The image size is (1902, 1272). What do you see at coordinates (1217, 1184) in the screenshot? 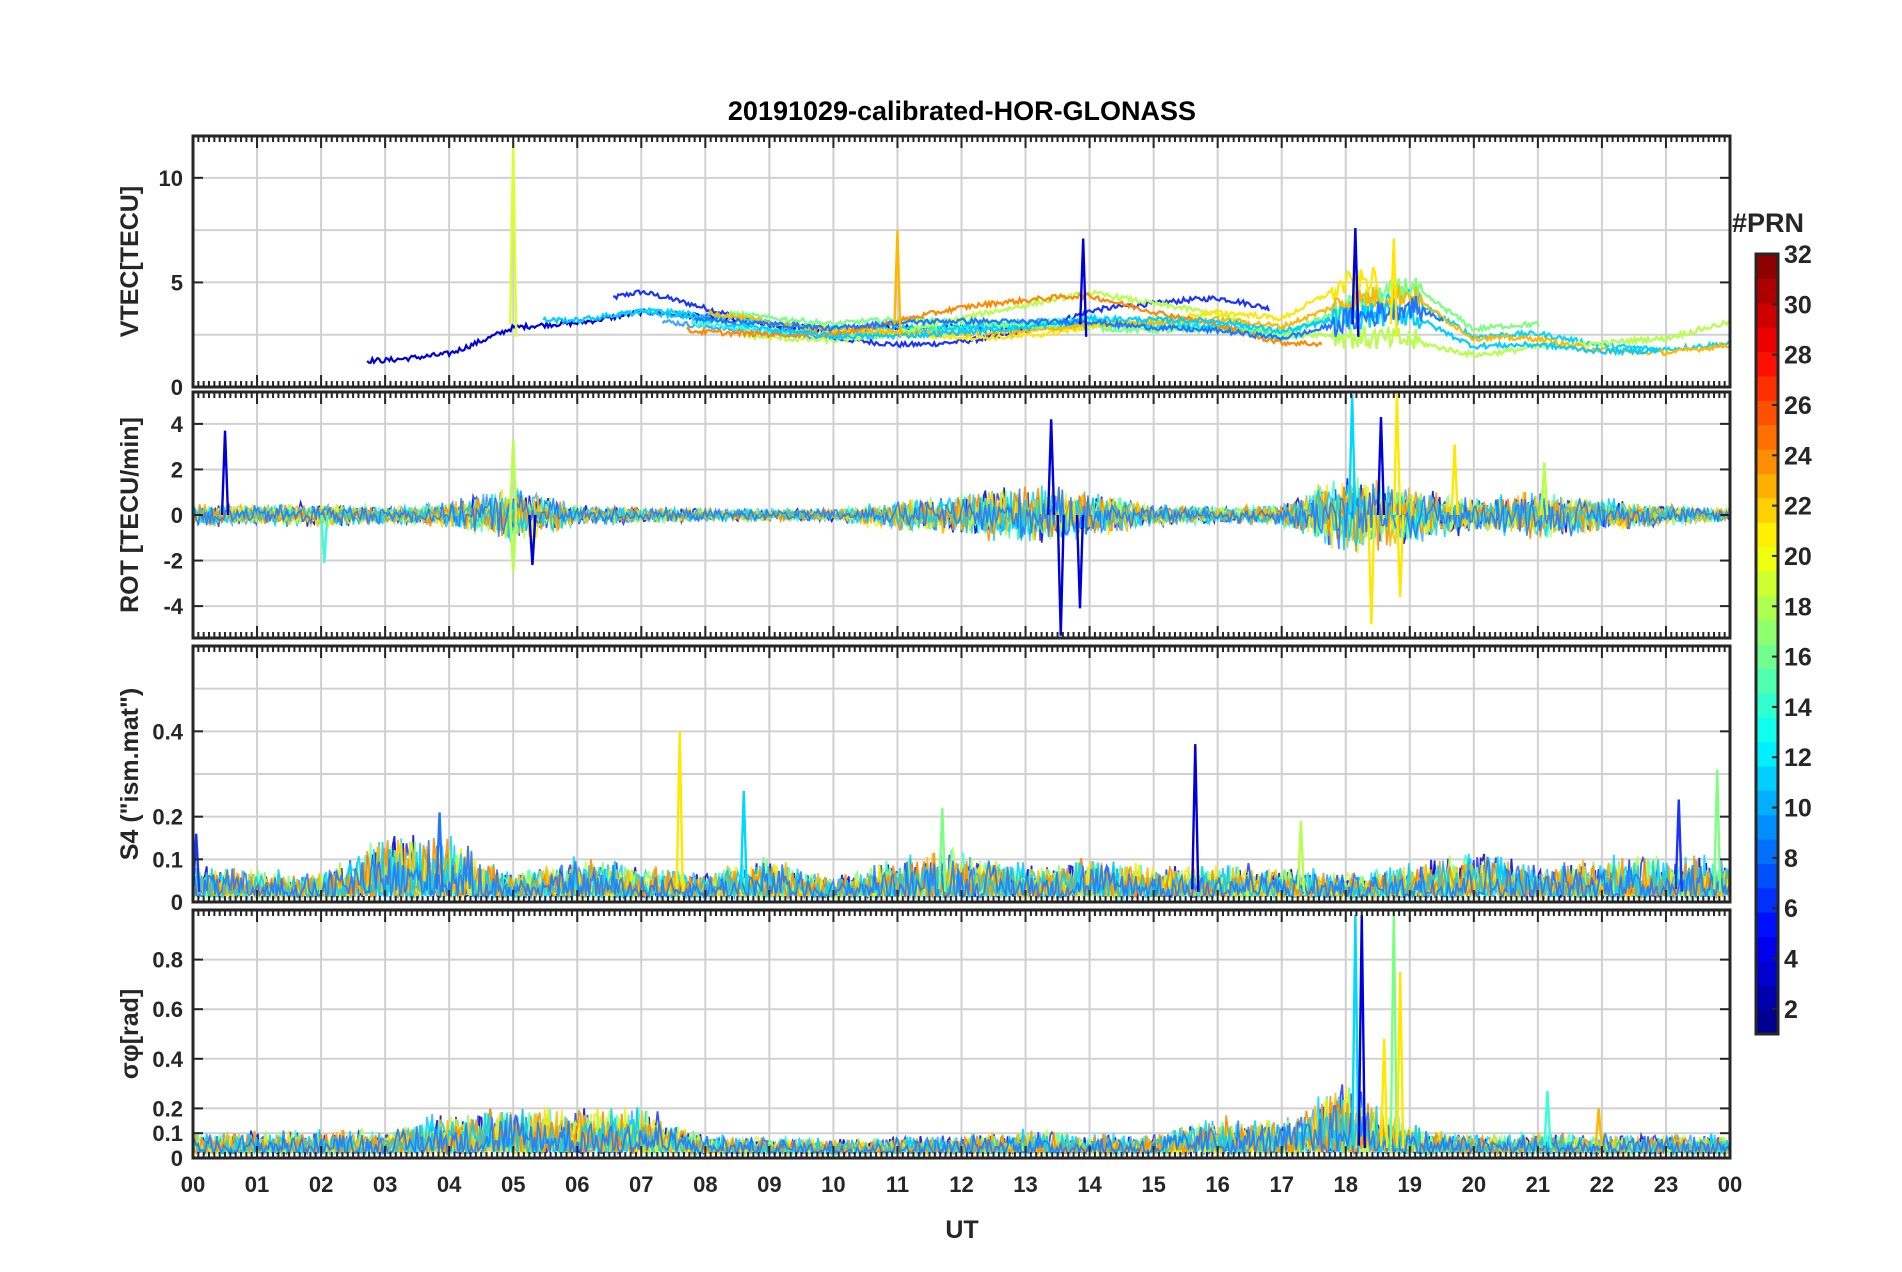
I see `x-tick-label: 16` at bounding box center [1217, 1184].